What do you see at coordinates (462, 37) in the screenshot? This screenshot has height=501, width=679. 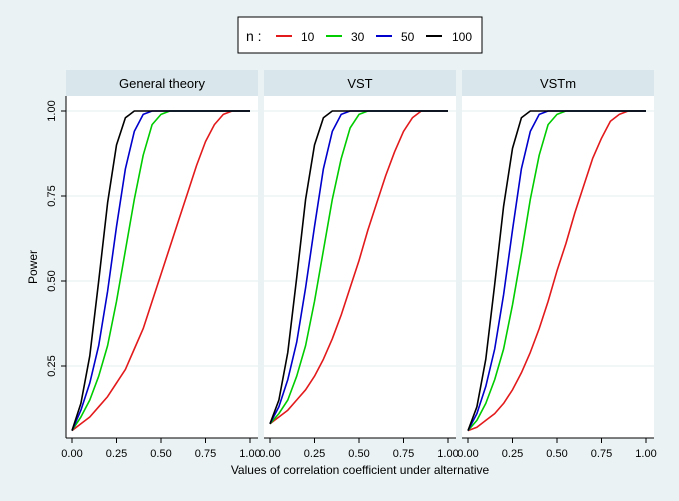 I see `legend-label-n100: 100` at bounding box center [462, 37].